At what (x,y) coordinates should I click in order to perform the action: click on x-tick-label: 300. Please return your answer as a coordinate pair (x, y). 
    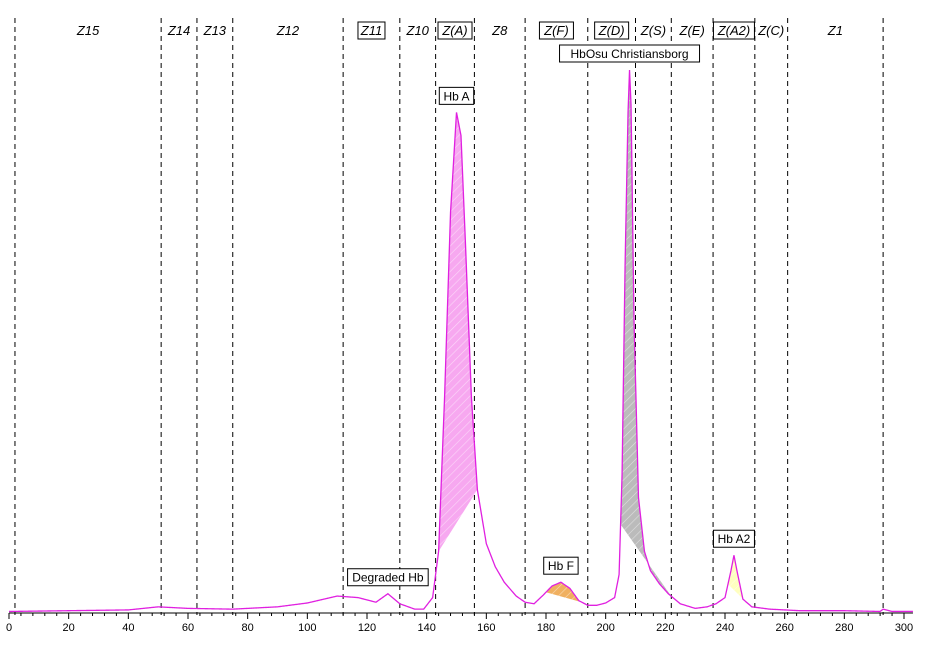
    Looking at the image, I should click on (904, 628).